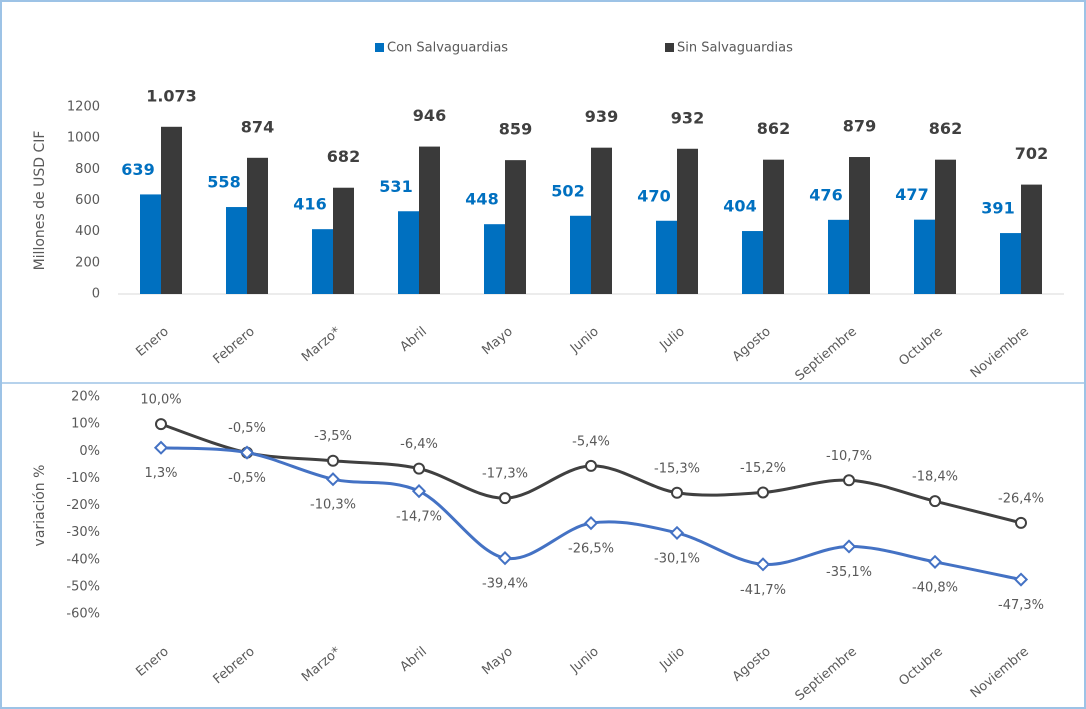  I want to click on data-label: 879, so click(859, 126).